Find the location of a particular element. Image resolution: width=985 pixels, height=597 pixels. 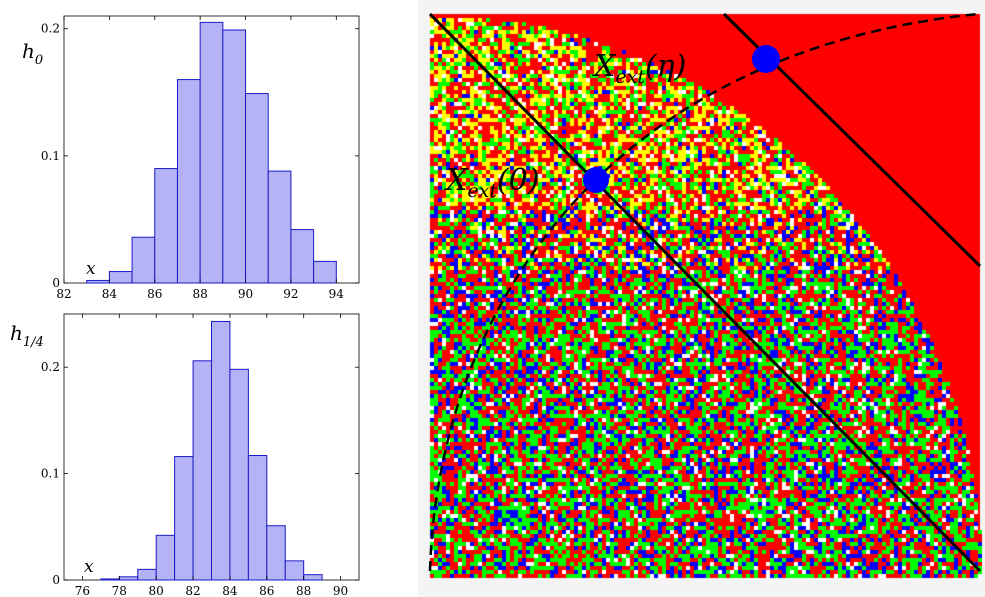

h-quarter-bars is located at coordinates (211, 450).